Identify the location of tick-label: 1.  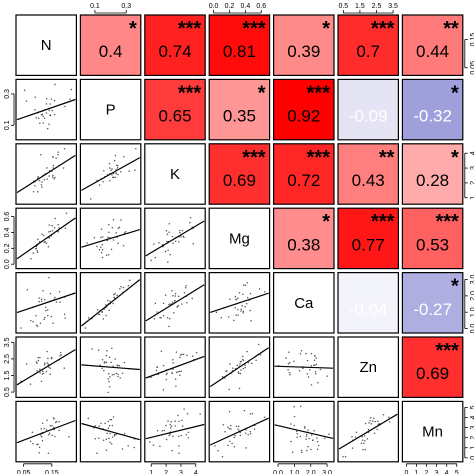
(417, 472).